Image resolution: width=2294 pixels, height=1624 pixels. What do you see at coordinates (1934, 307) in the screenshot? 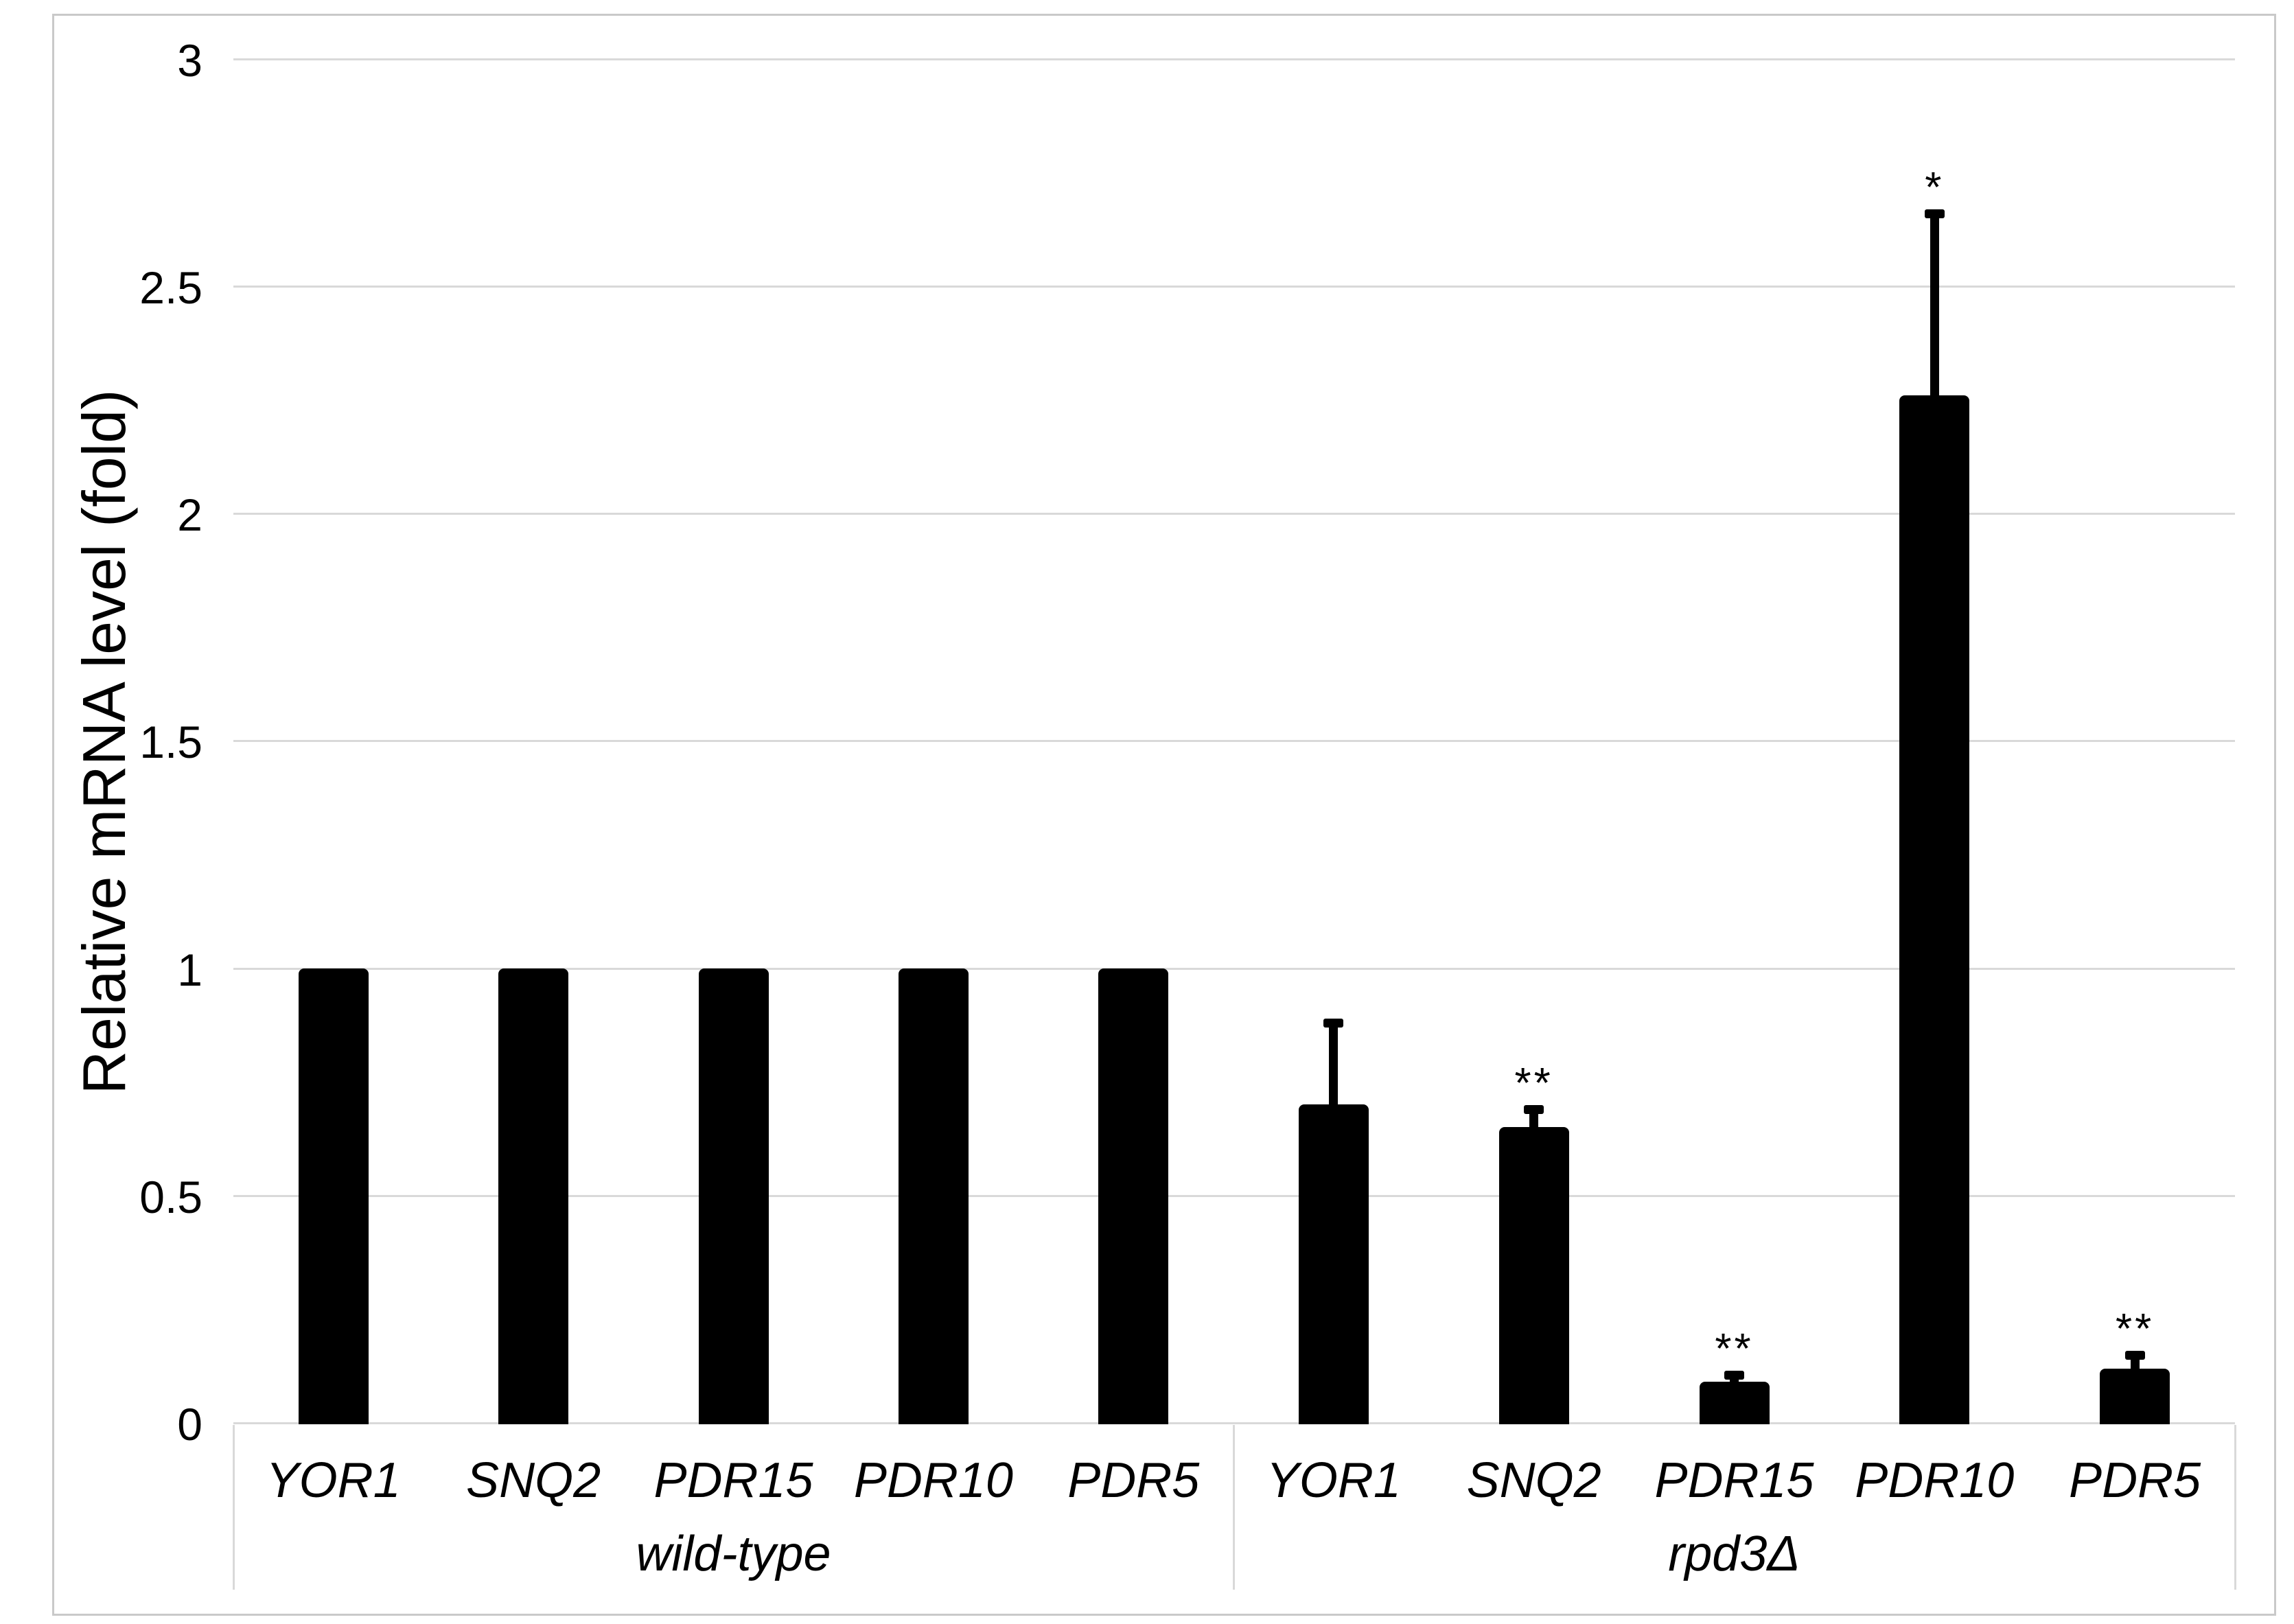
I see `error-bar-stem-PDR10` at bounding box center [1934, 307].